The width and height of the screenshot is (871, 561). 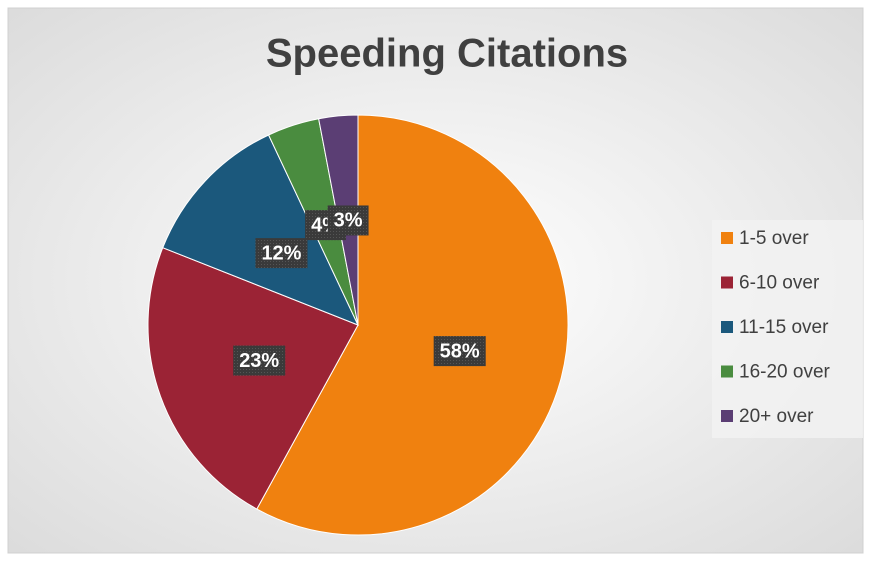 I want to click on legend-label: 11-15 over, so click(x=784, y=327).